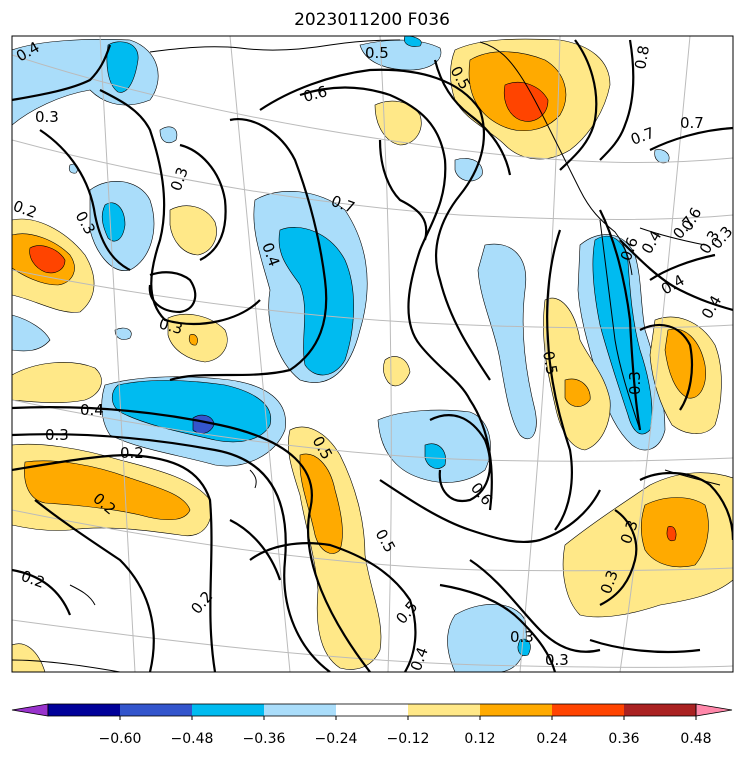 The image size is (744, 757). What do you see at coordinates (551, 739) in the screenshot?
I see `colorbar-tick-label: 0.24` at bounding box center [551, 739].